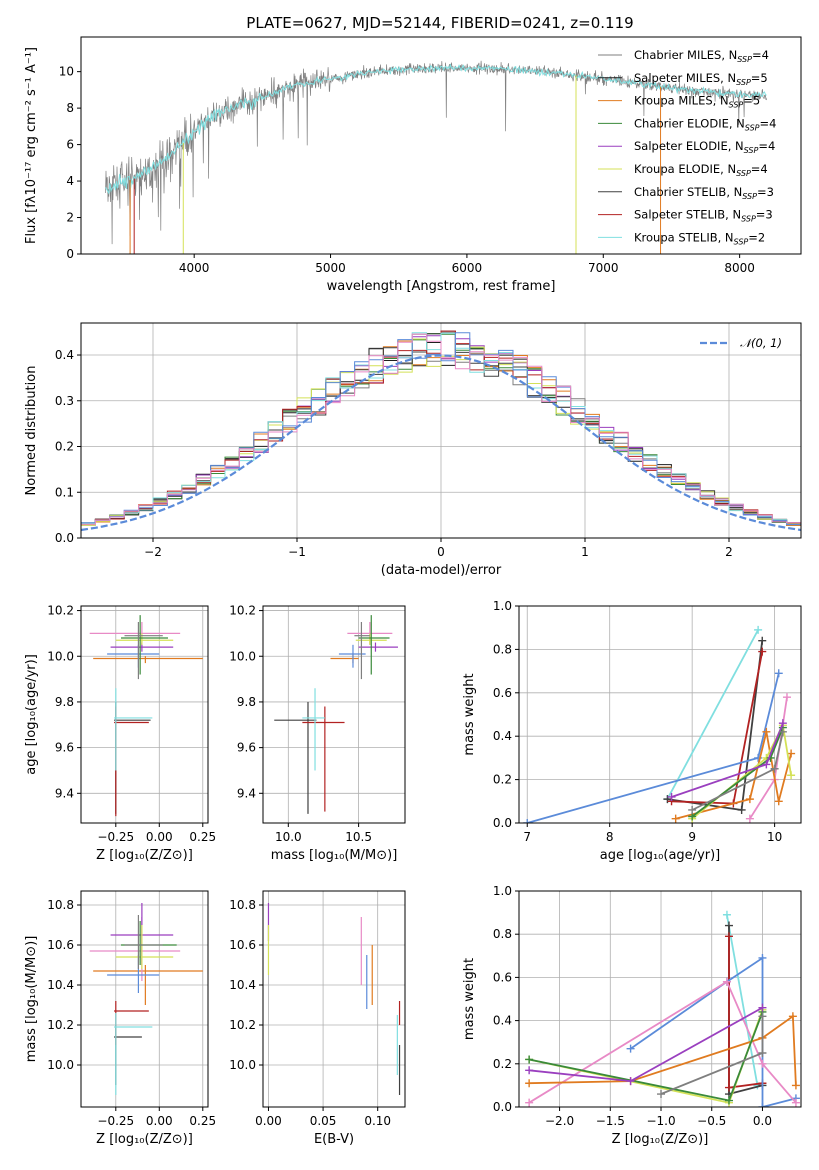  I want to click on legend-entry: Chabrier MILES, NSSP=4, so click(701, 56).